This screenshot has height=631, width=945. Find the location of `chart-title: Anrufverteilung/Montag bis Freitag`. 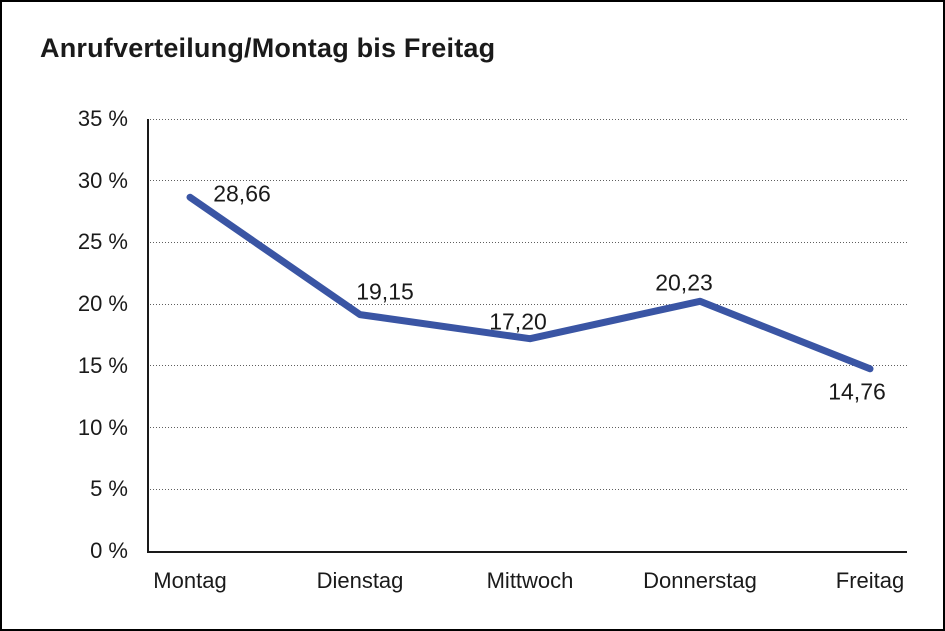

chart-title: Anrufverteilung/Montag bis Freitag is located at coordinates (268, 48).